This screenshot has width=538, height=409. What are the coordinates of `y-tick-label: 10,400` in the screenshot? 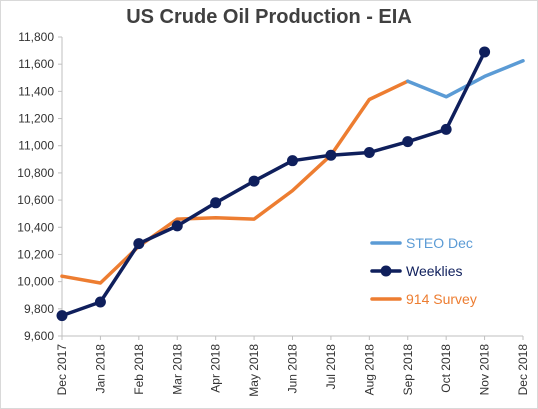 It's located at (35, 227).